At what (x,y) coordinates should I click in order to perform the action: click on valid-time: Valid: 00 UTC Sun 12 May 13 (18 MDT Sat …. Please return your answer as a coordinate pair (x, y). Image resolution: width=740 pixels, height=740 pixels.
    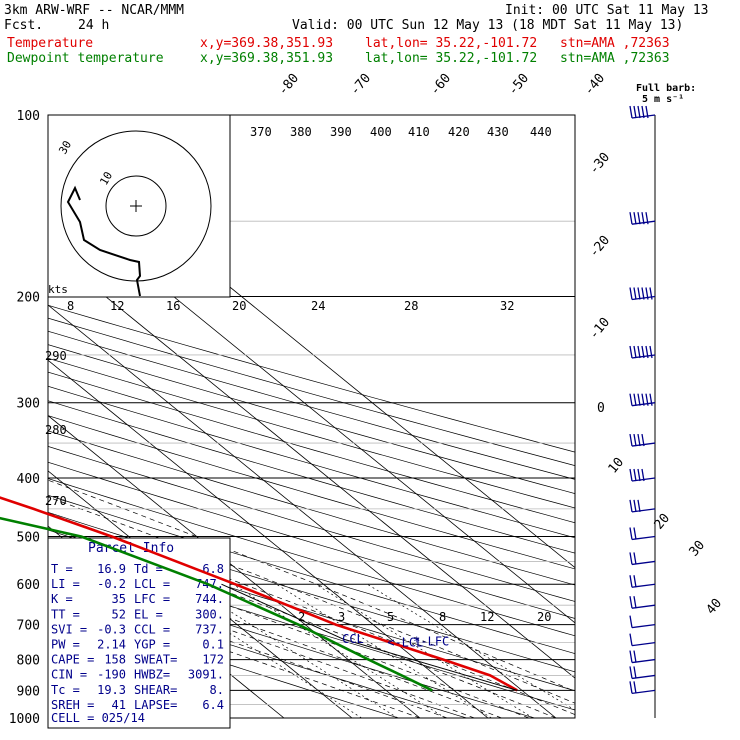
    Looking at the image, I should click on (488, 25).